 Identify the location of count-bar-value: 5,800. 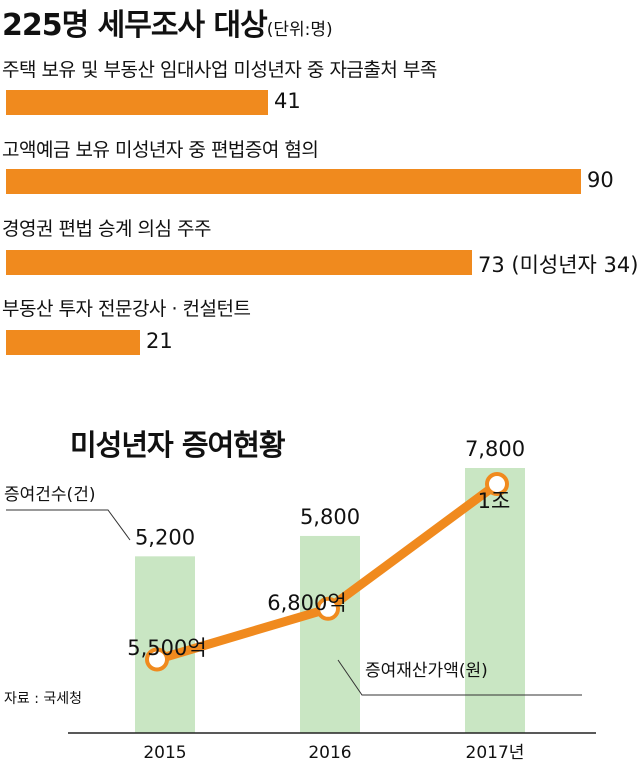
(330, 517).